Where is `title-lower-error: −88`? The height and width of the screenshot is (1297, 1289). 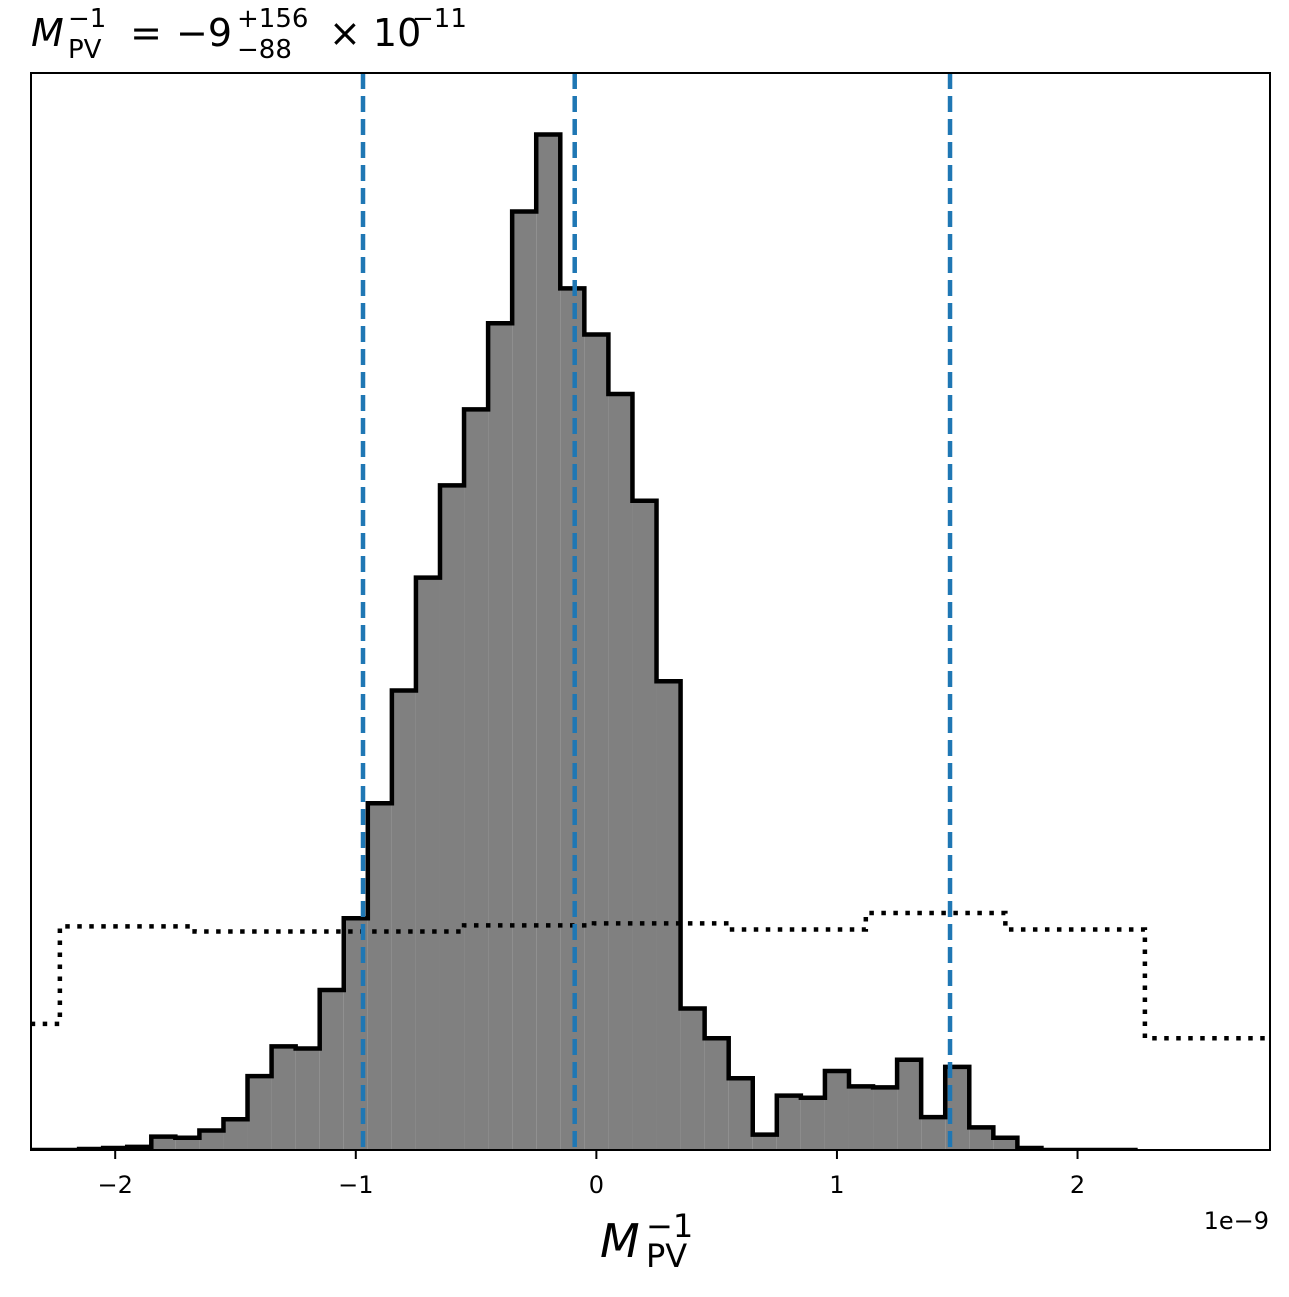
title-lower-error: −88 is located at coordinates (264, 50).